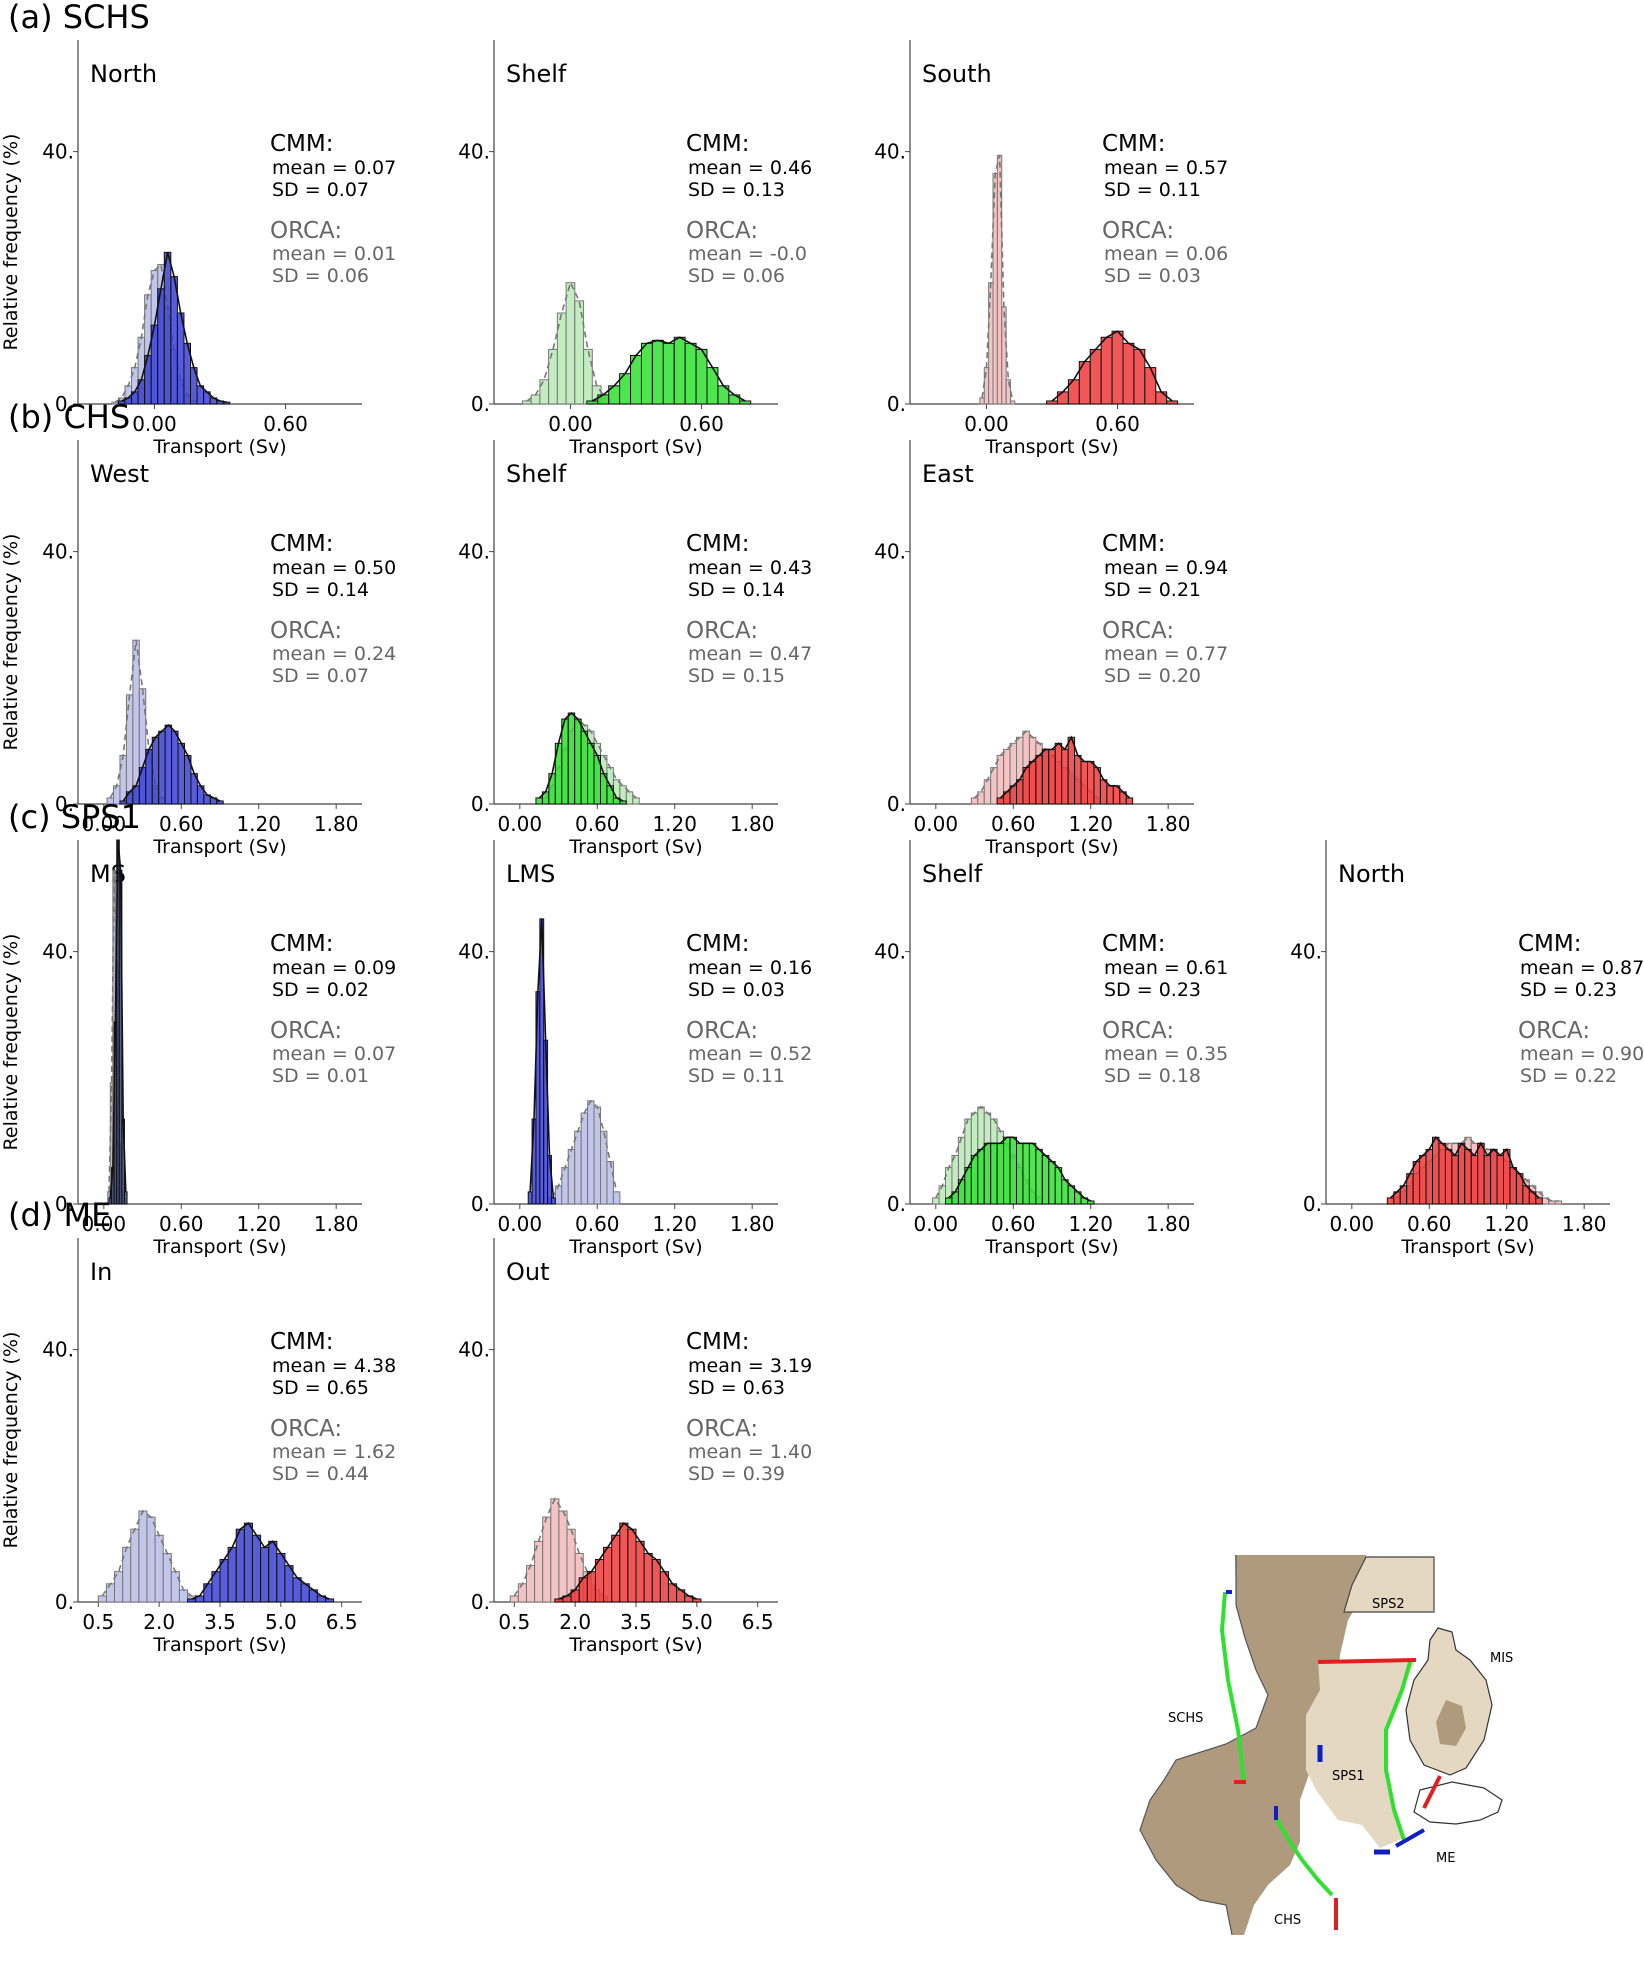  Describe the element at coordinates (79, 18) in the screenshot. I see `section-title: (a) SCHS` at that location.